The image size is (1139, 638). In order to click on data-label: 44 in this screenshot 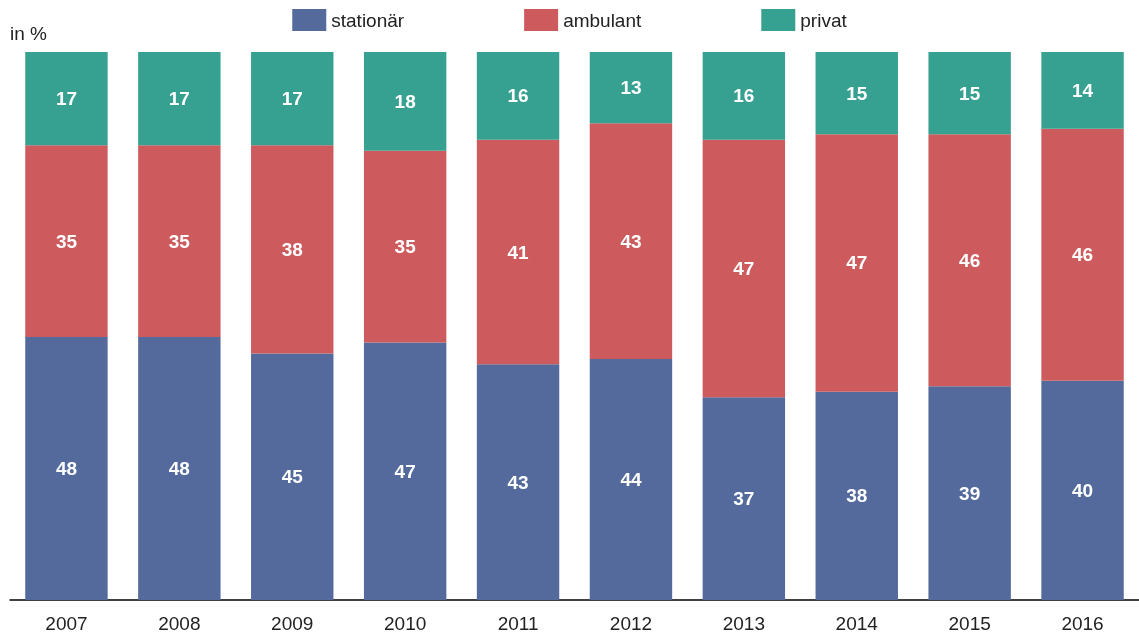, I will do `click(631, 479)`.